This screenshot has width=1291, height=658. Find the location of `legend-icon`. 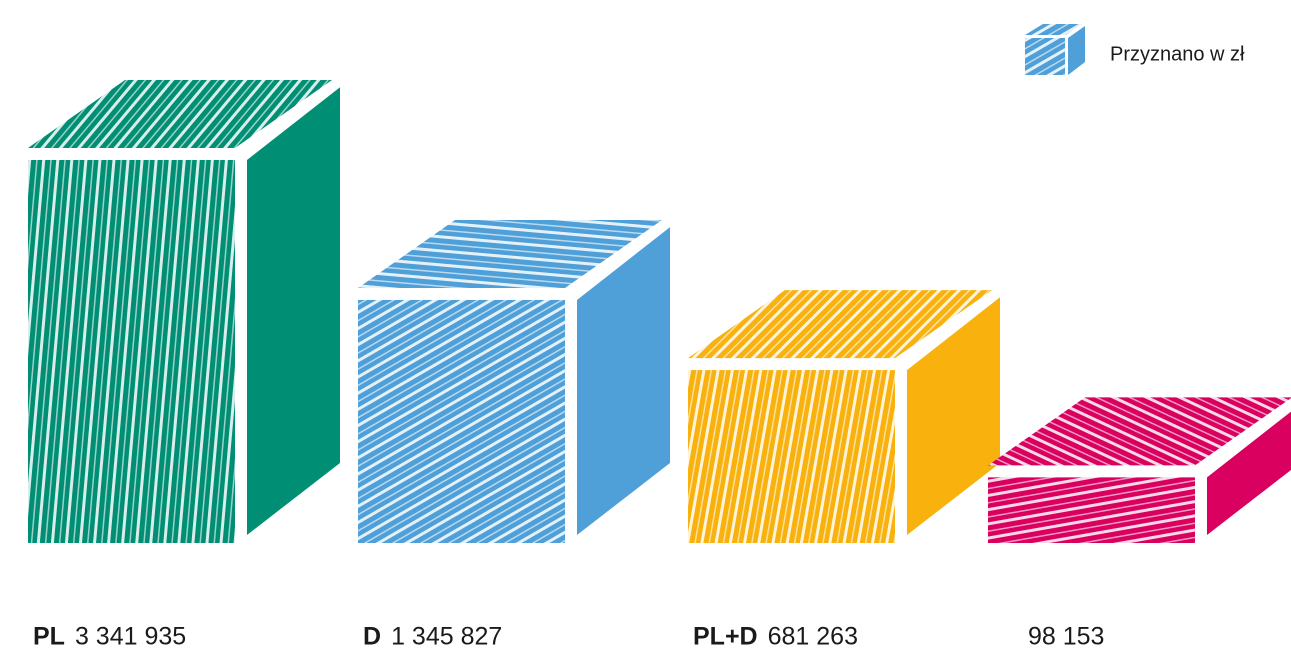

legend-icon is located at coordinates (1055, 49).